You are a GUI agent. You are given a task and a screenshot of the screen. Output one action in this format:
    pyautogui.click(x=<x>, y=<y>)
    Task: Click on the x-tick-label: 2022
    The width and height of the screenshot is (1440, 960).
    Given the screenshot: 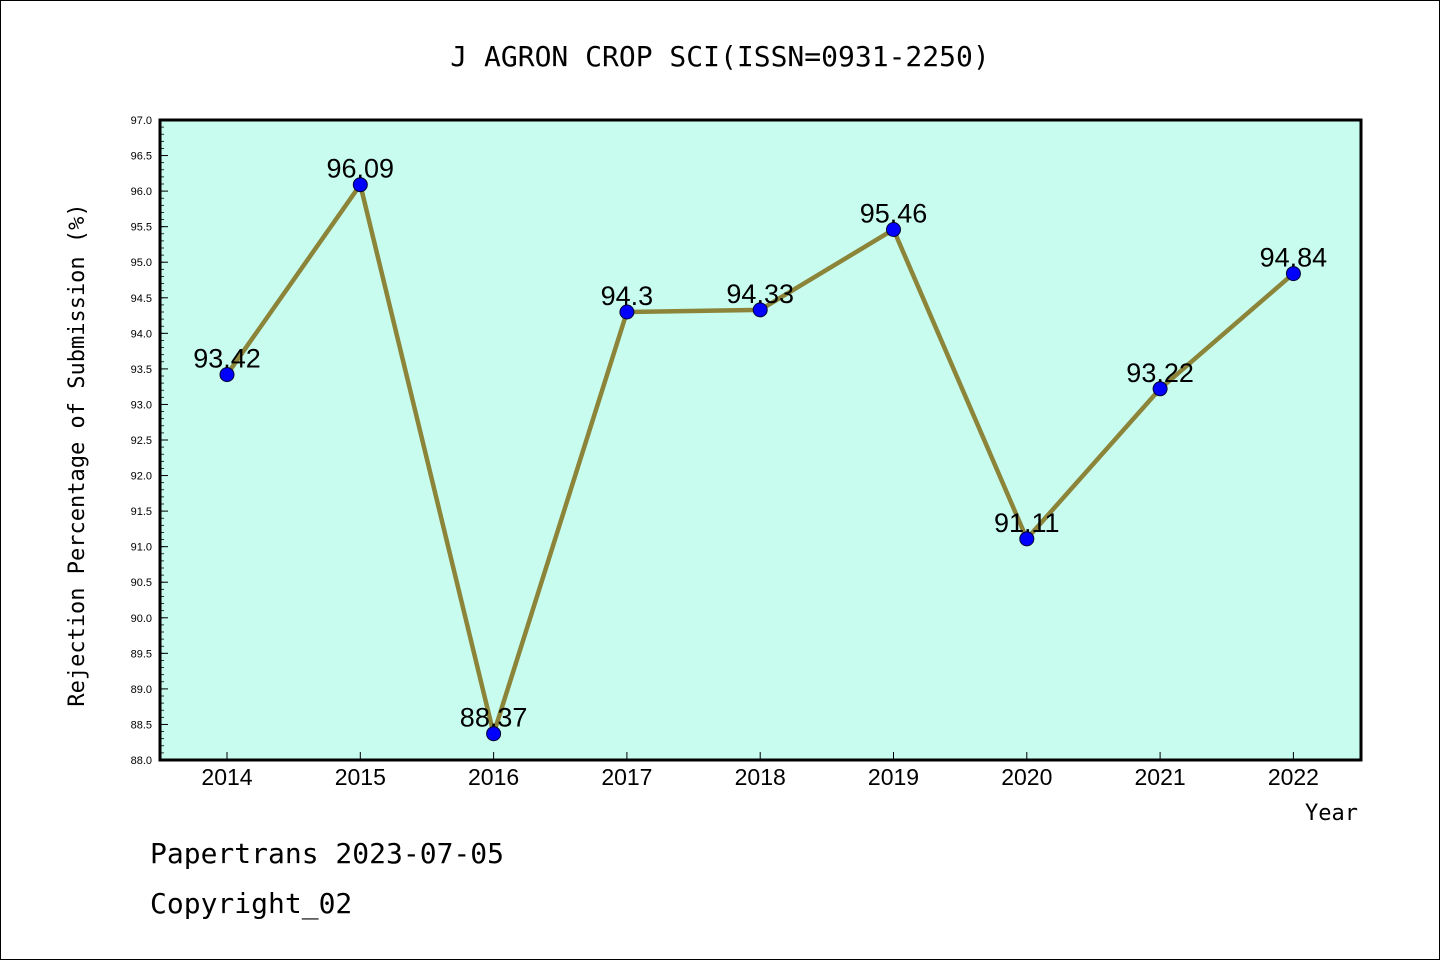 What is the action you would take?
    pyautogui.click(x=1293, y=777)
    